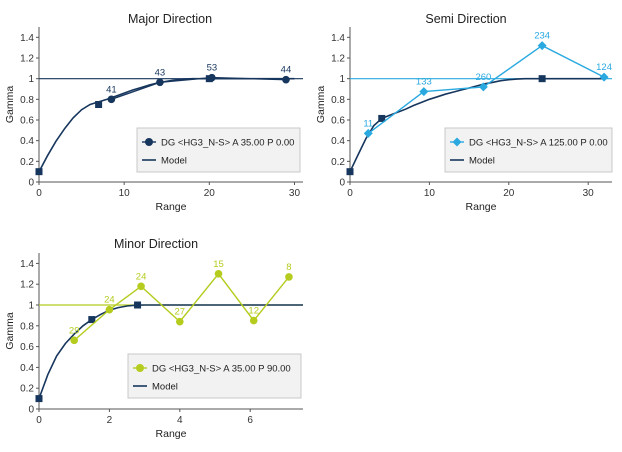 This screenshot has width=622, height=452. Describe the element at coordinates (288, 267) in the screenshot. I see `data-label: 8` at that location.